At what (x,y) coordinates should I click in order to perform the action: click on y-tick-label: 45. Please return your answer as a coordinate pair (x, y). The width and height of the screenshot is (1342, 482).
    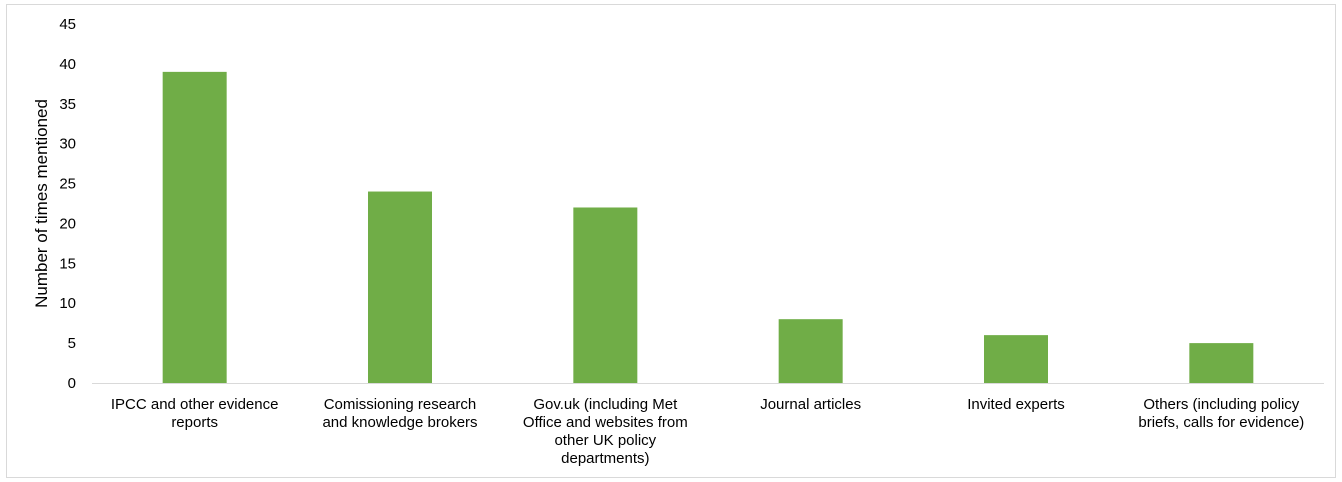
    Looking at the image, I should click on (67, 24).